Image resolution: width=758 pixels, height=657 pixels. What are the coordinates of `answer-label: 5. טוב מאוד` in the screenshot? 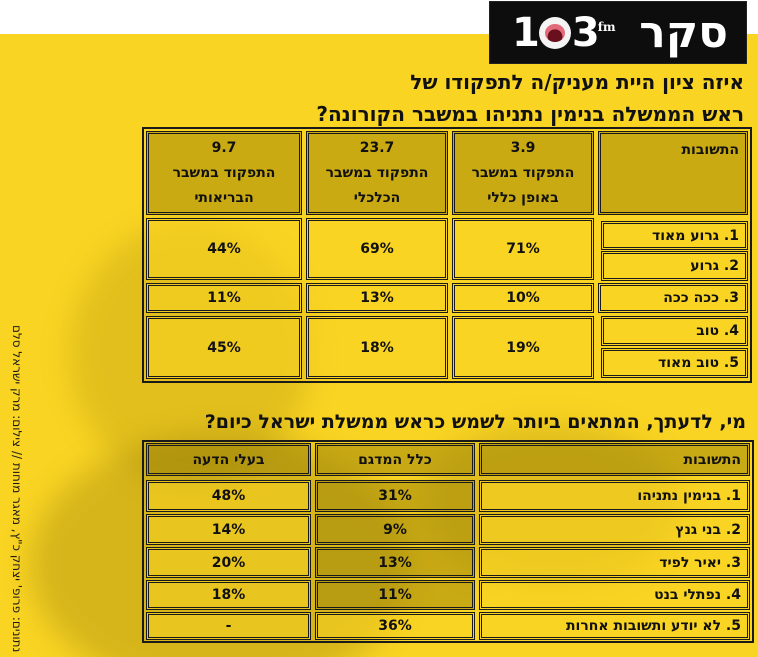 It's located at (698, 363).